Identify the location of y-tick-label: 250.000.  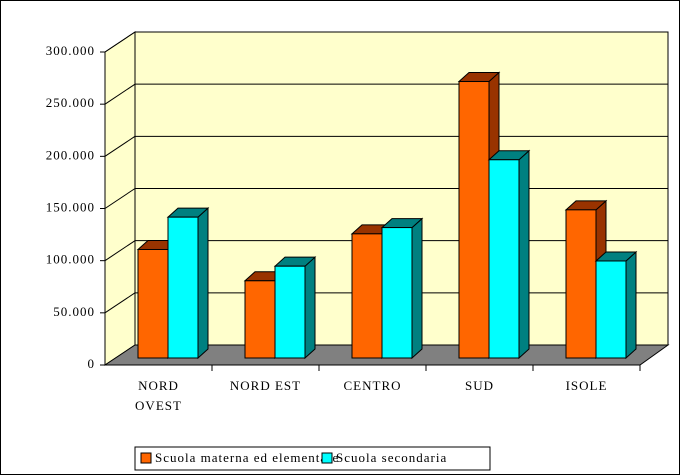
(70, 102).